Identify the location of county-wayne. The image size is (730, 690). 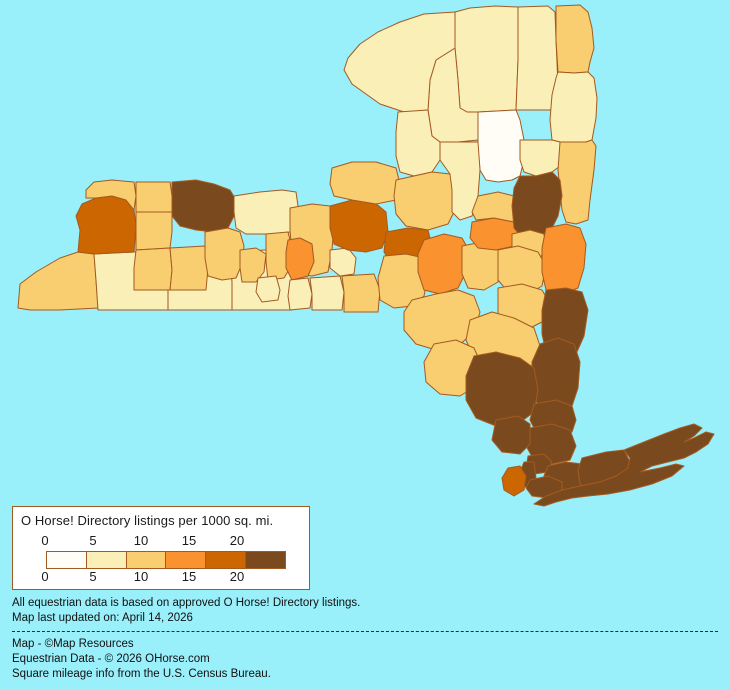
(266, 212).